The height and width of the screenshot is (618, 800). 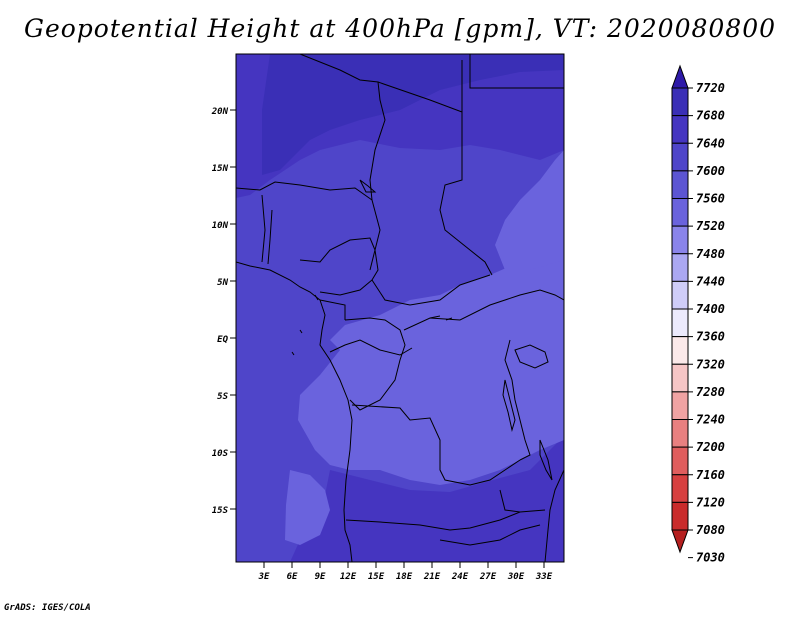 What do you see at coordinates (264, 577) in the screenshot?
I see `lon-label: 3E` at bounding box center [264, 577].